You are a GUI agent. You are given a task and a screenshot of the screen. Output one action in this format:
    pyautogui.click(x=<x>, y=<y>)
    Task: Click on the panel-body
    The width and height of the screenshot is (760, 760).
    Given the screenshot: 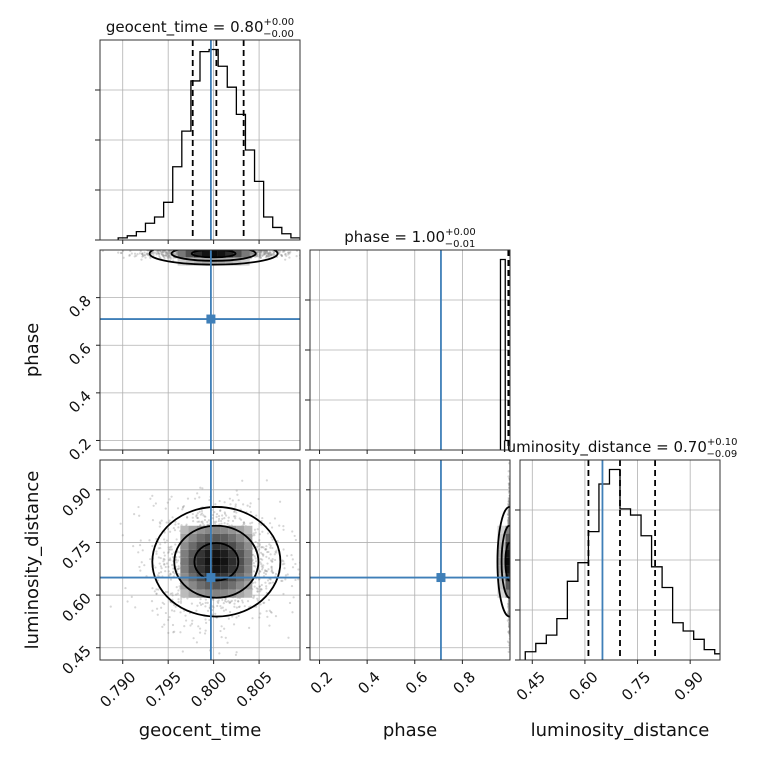 What is the action you would take?
    pyautogui.click(x=211, y=560)
    